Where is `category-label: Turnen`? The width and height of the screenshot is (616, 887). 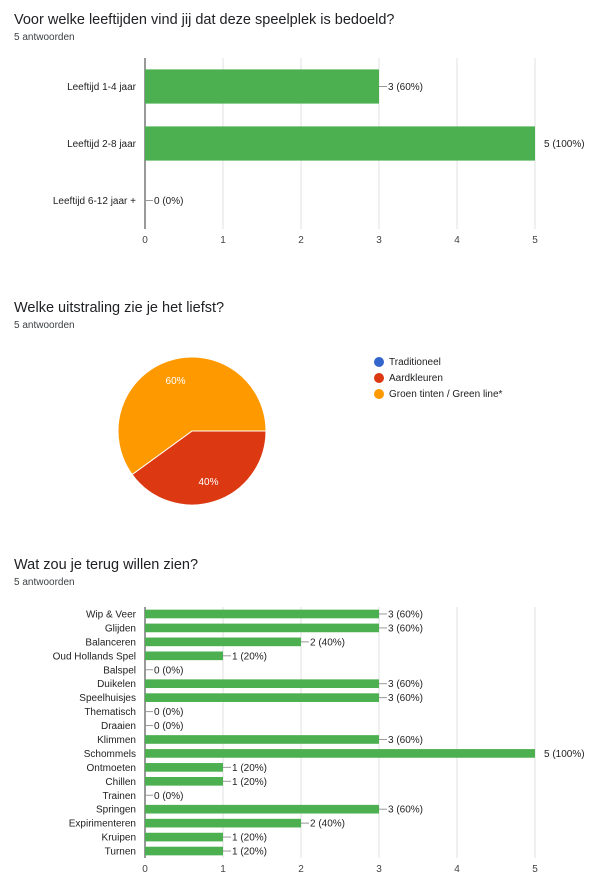 category-label: Turnen is located at coordinates (120, 852).